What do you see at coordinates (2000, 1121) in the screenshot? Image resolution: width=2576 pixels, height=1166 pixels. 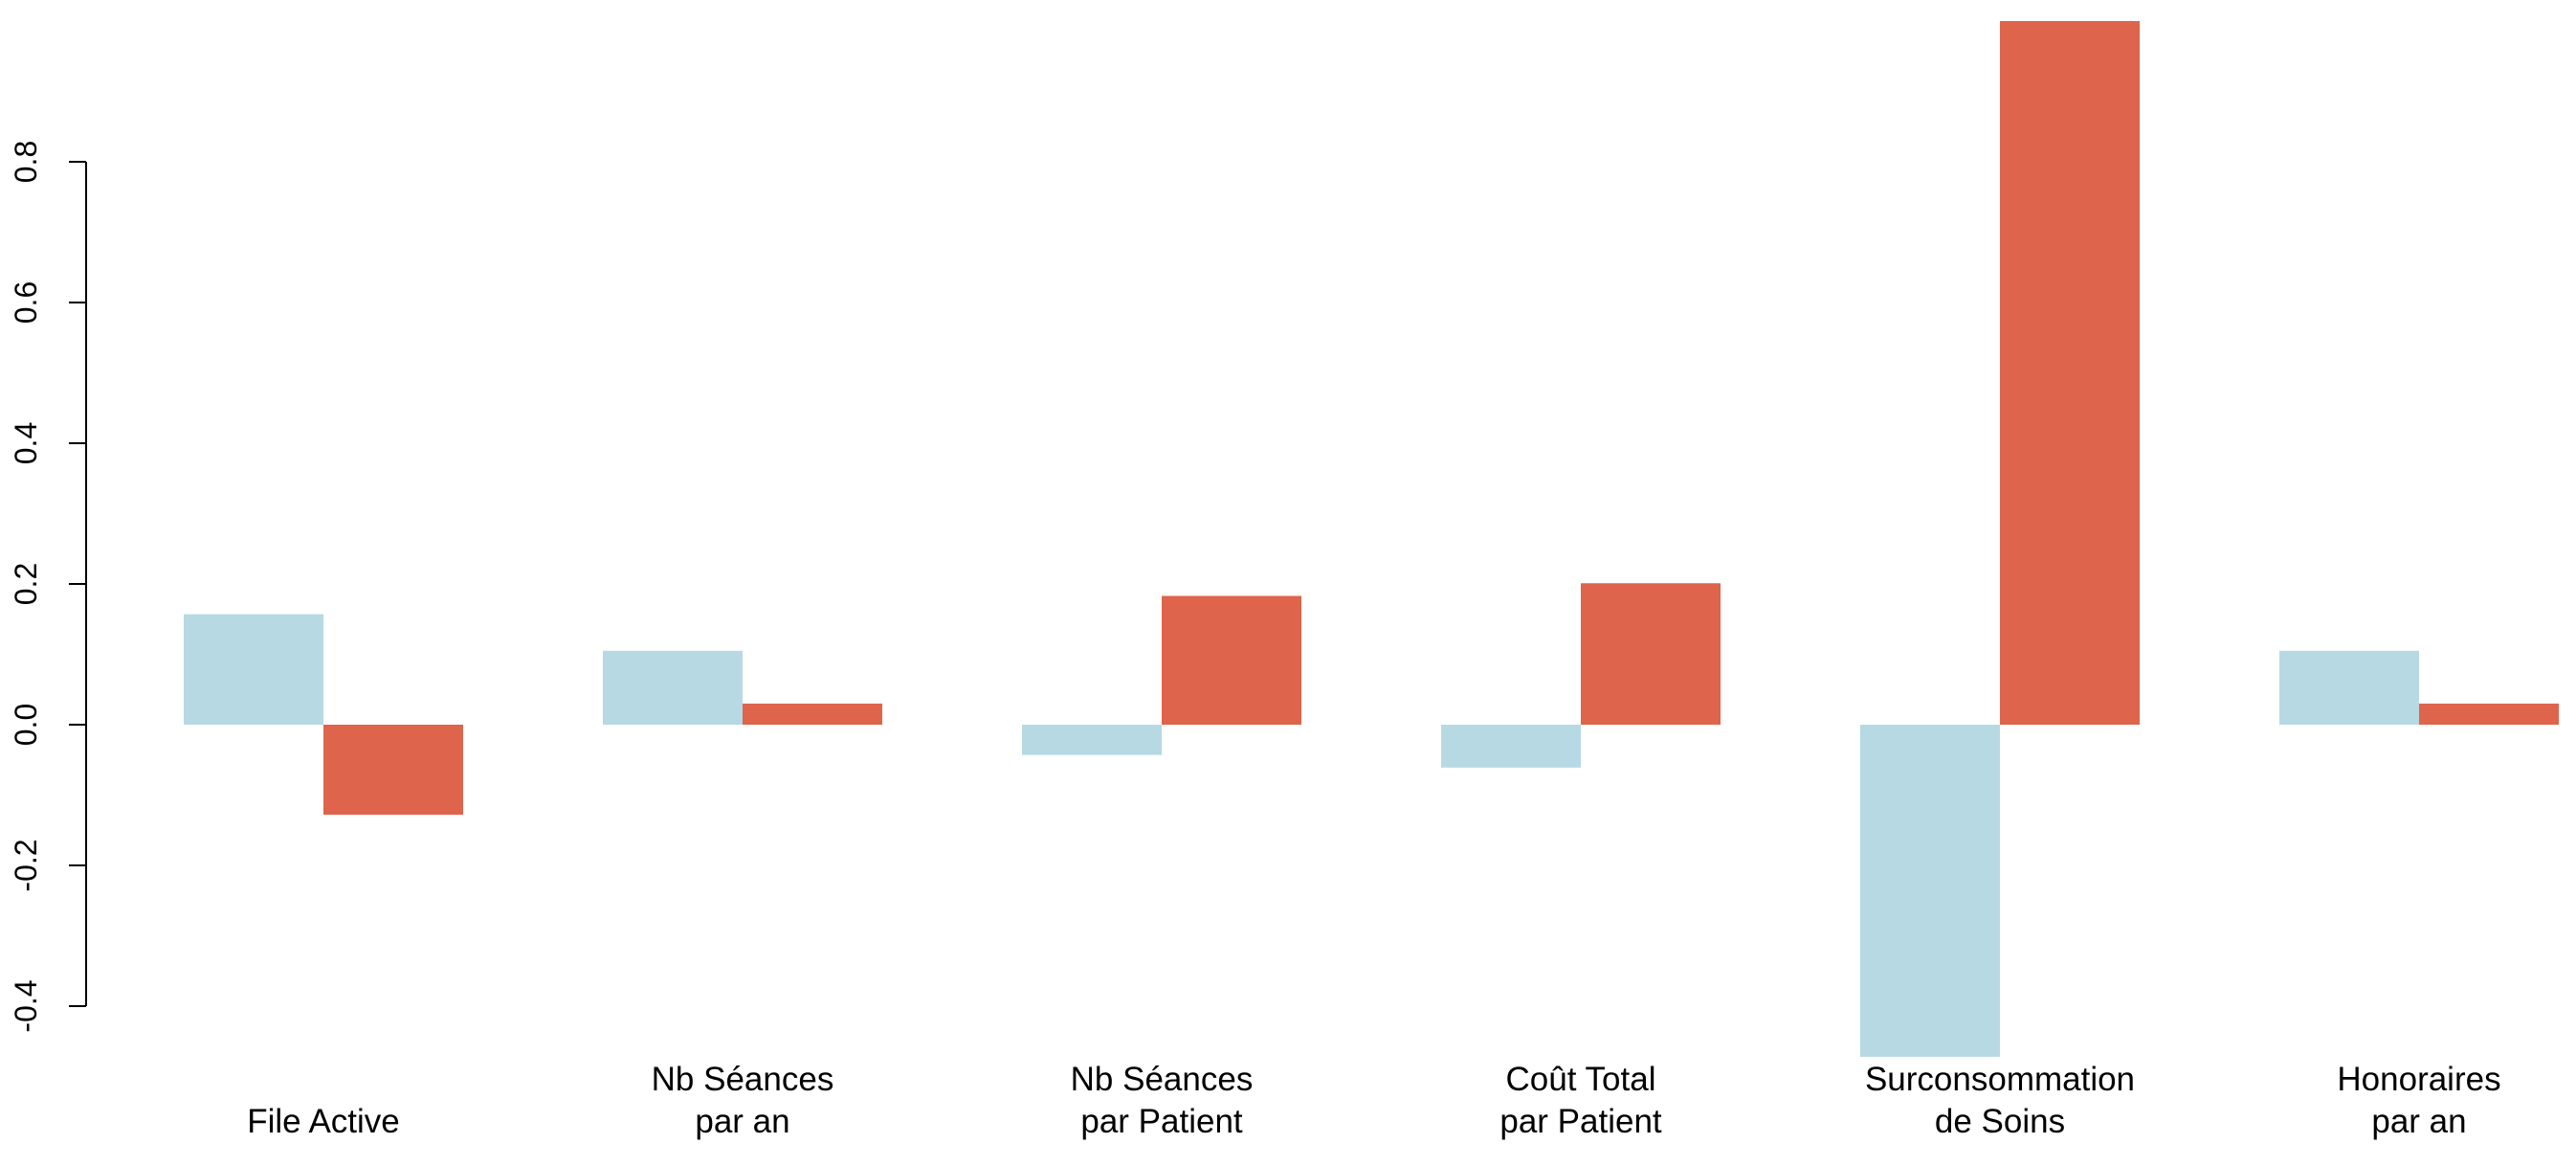 I see `category-label: de Soins` at bounding box center [2000, 1121].